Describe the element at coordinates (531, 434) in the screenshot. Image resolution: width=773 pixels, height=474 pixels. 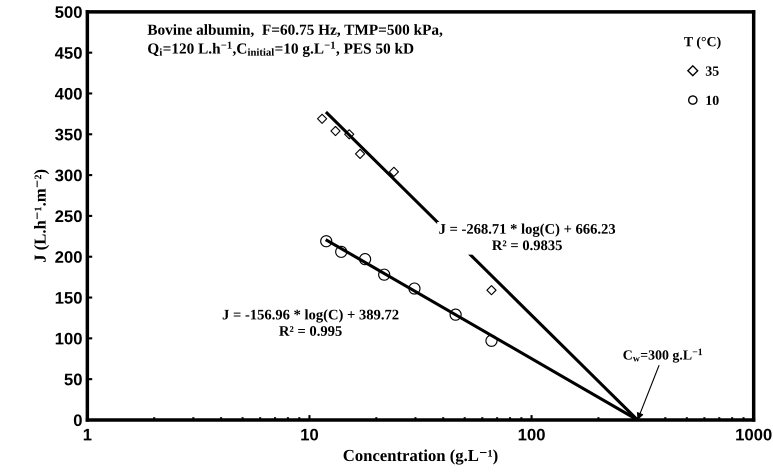
I see `x-tick-label: 100` at that location.